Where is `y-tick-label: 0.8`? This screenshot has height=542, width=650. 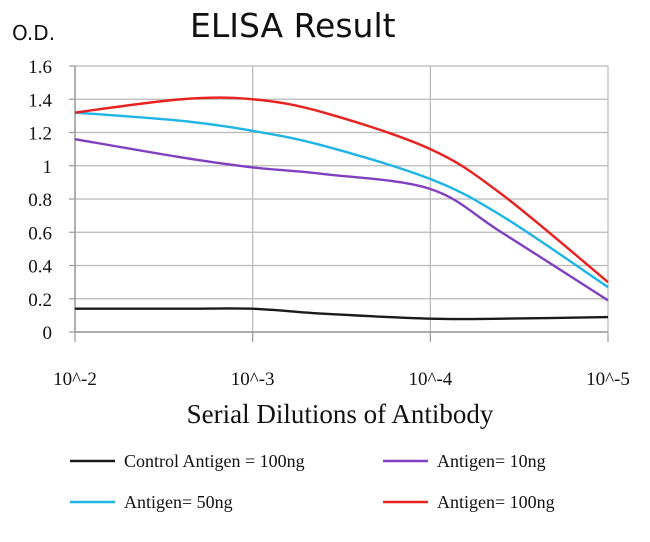
y-tick-label: 0.8 is located at coordinates (40, 200).